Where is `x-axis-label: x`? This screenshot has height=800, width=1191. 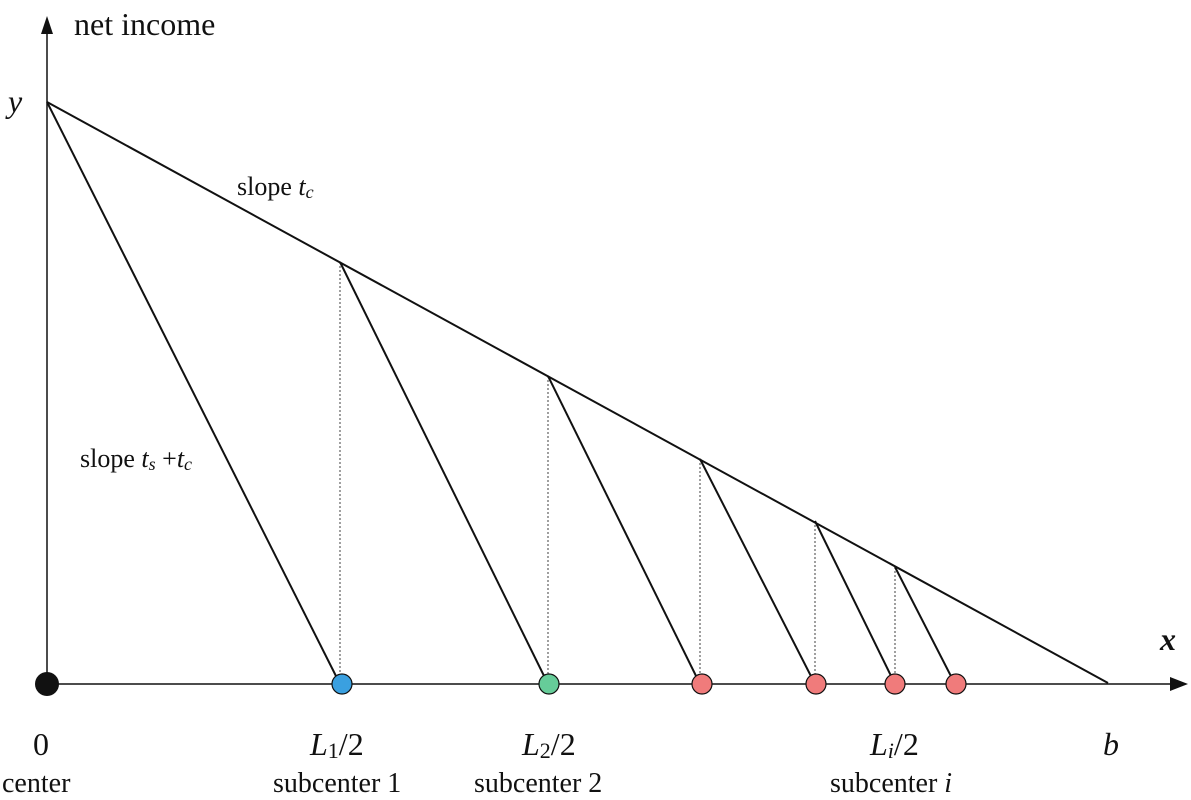
x-axis-label: x is located at coordinates (1167, 639).